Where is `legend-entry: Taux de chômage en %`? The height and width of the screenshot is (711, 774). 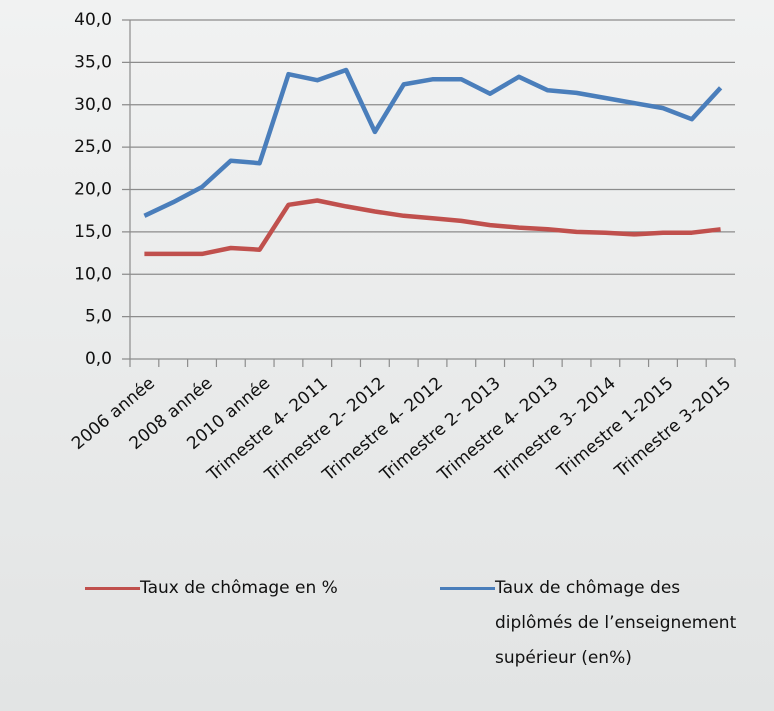 legend-entry: Taux de chômage en % is located at coordinates (211, 588).